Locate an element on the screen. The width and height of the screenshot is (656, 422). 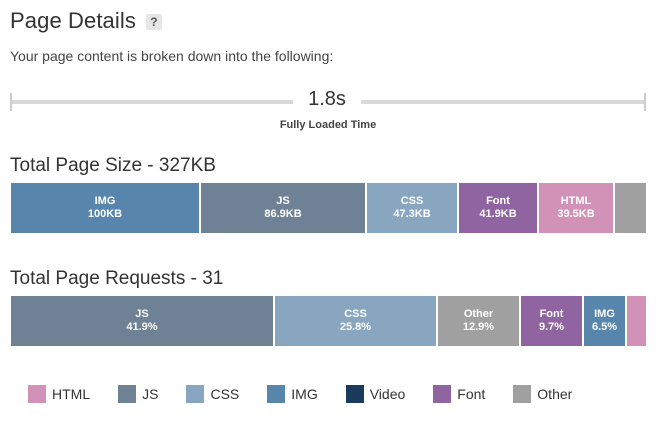
segment-value: 41.9% is located at coordinates (142, 327).